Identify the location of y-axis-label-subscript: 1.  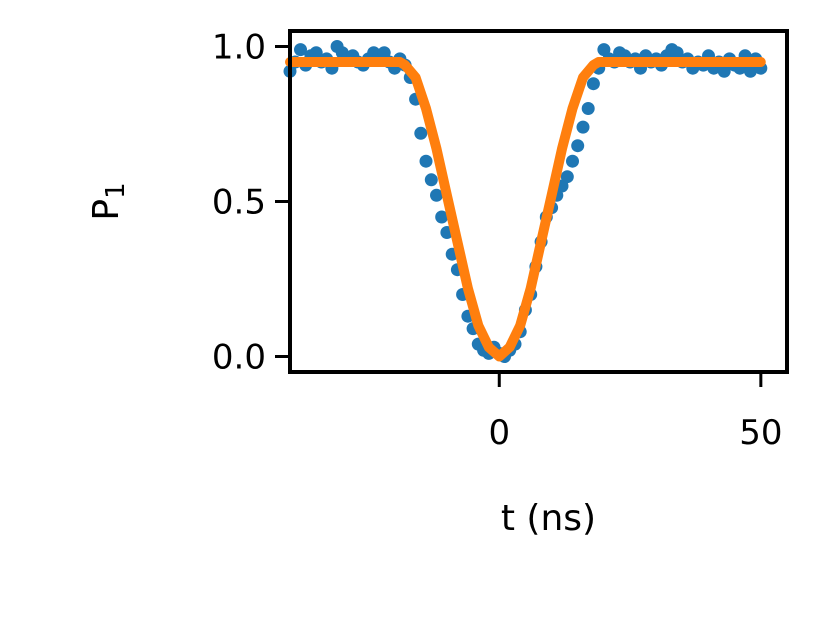
(116, 190).